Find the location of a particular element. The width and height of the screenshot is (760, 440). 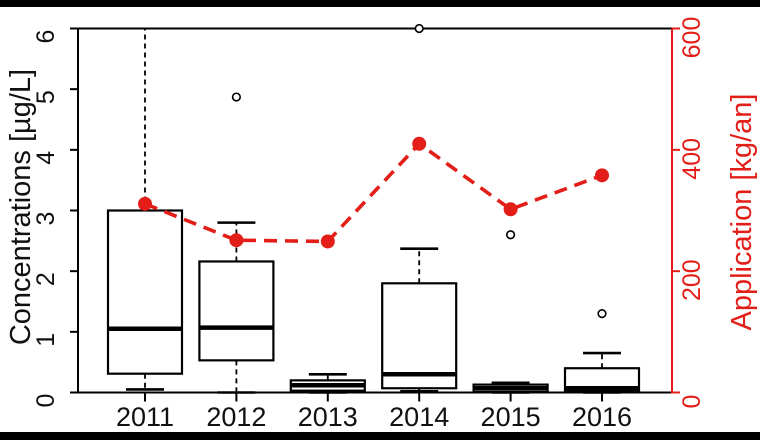

right-axis-tick-label: 400 is located at coordinates (692, 159).